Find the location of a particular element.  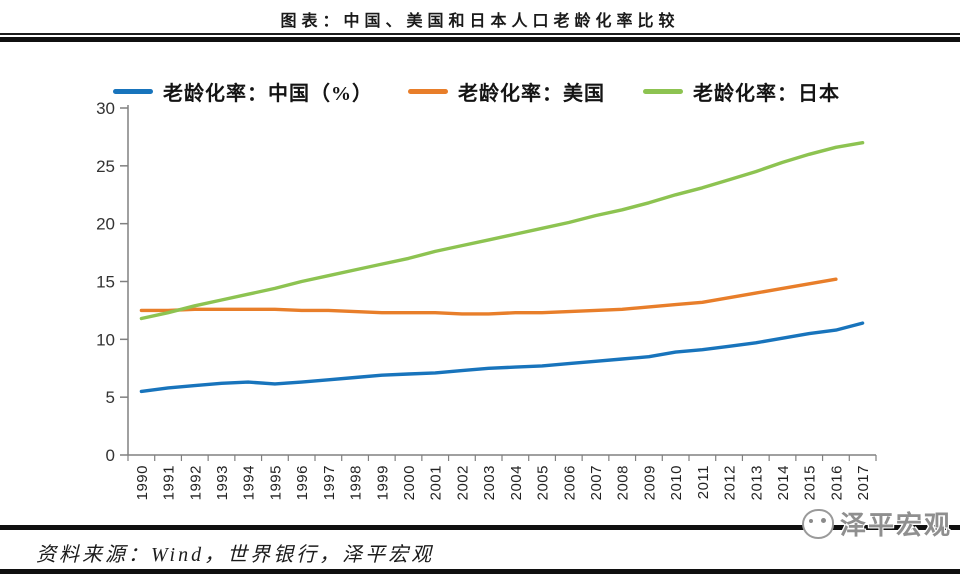

legend-item-us: 老龄化率：美国 is located at coordinates (506, 92).